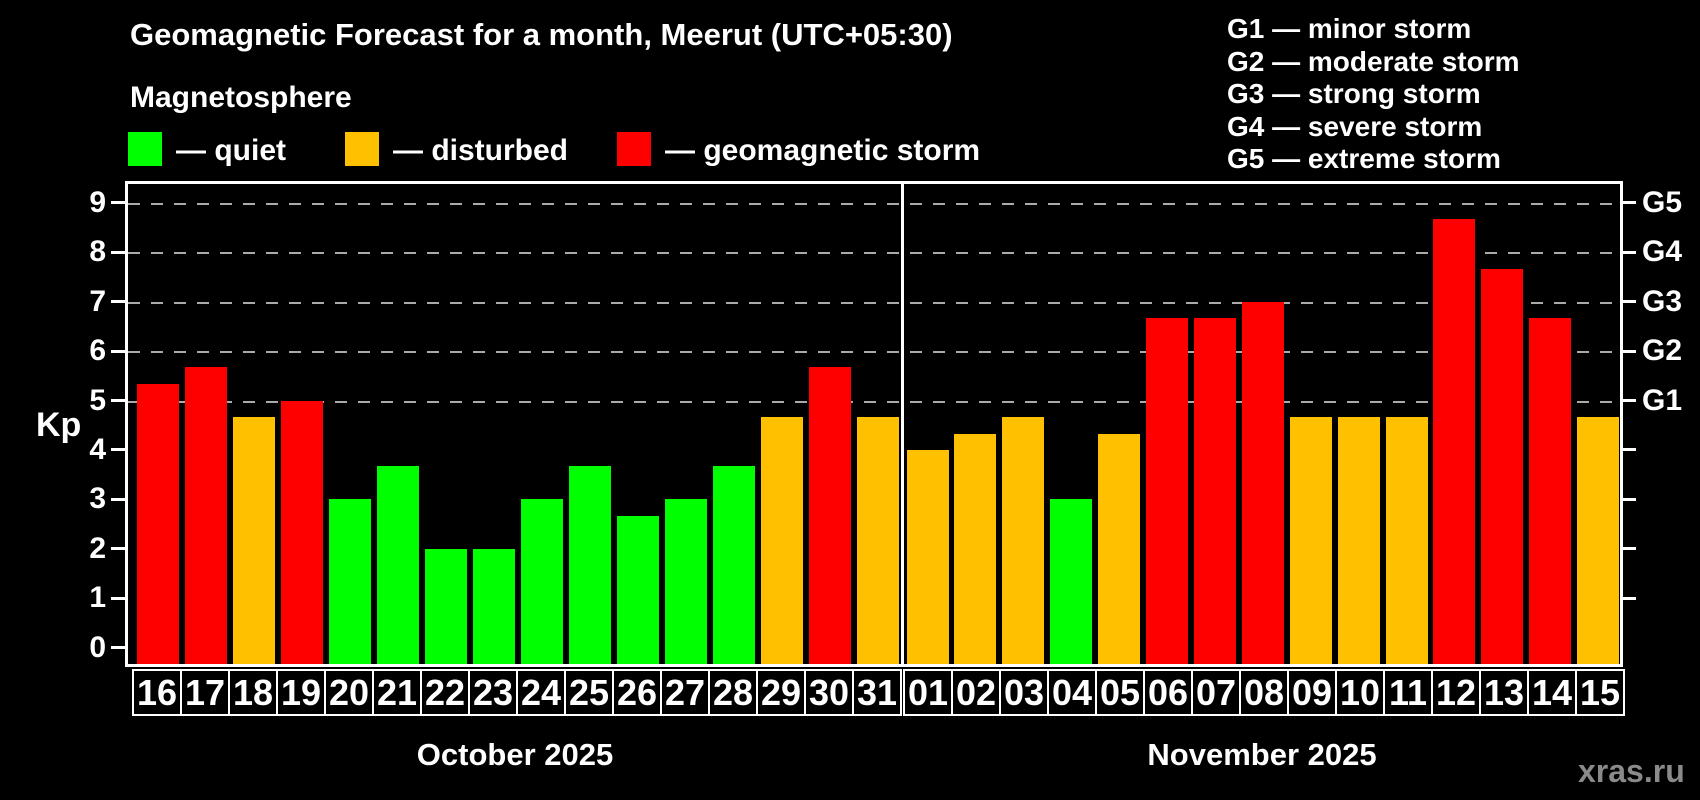 This screenshot has width=1700, height=800. I want to click on day-label-october-23: 23, so click(493, 692).